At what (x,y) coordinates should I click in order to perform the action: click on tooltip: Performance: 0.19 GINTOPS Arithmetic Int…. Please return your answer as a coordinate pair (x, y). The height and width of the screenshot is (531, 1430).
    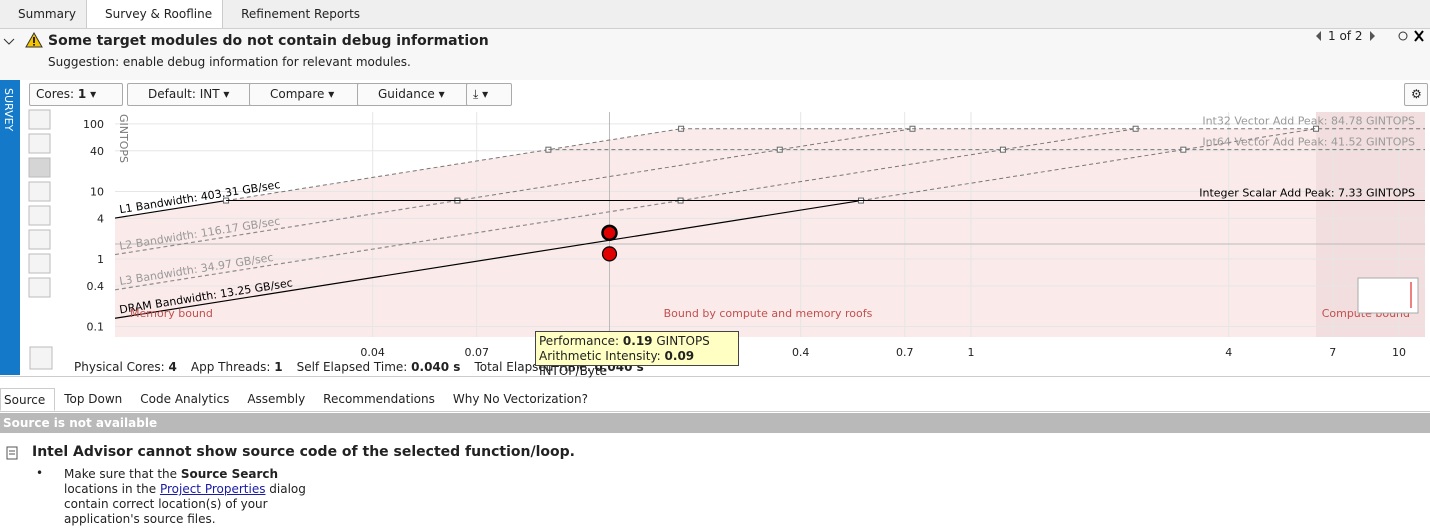
    Looking at the image, I should click on (637, 354).